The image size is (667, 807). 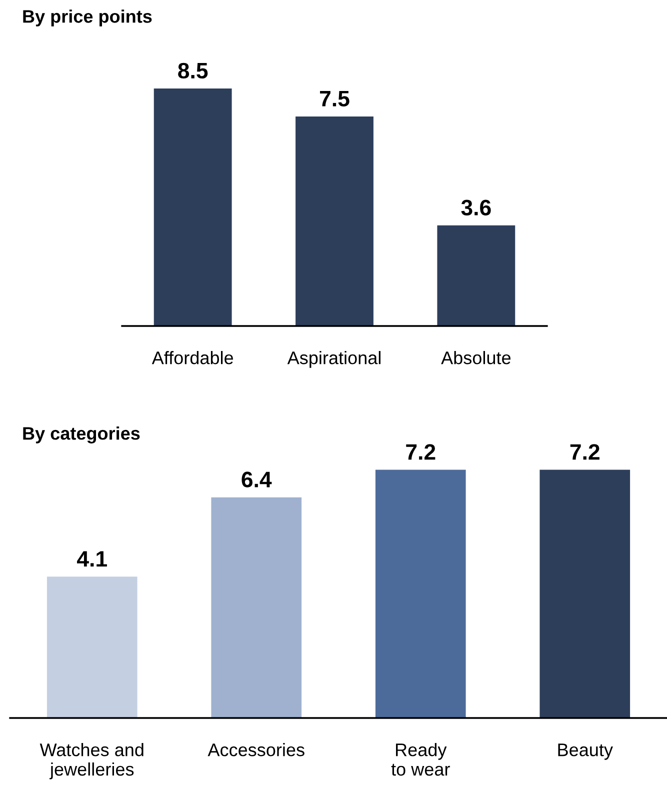 I want to click on x-tick-label: Aspirational, so click(x=333, y=359).